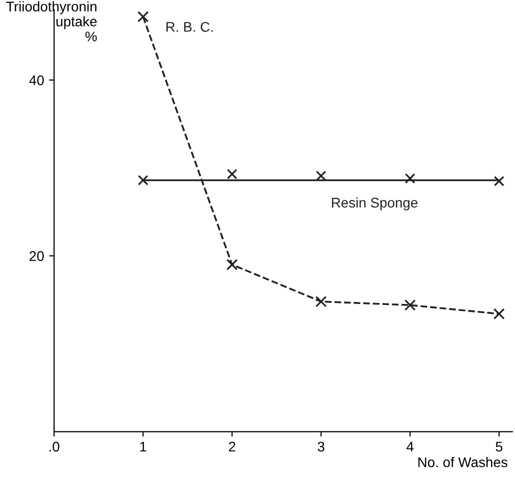 The height and width of the screenshot is (485, 515). Describe the element at coordinates (499, 447) in the screenshot. I see `x-tick-label: 5` at that location.